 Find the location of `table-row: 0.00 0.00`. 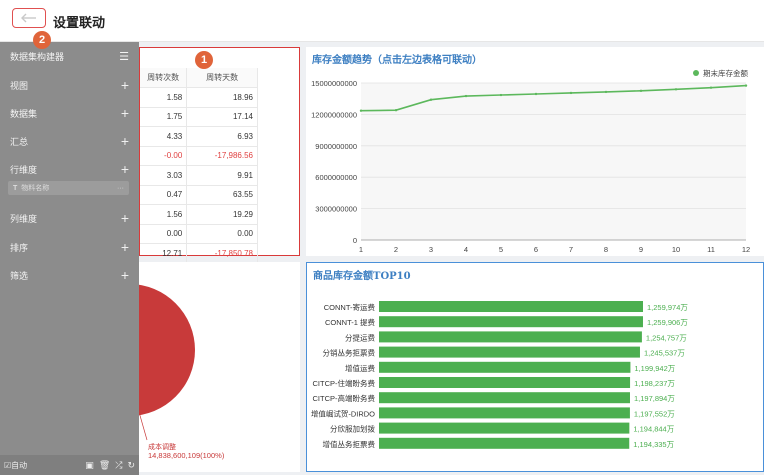

table-row: 0.00 0.00 is located at coordinates (199, 234).